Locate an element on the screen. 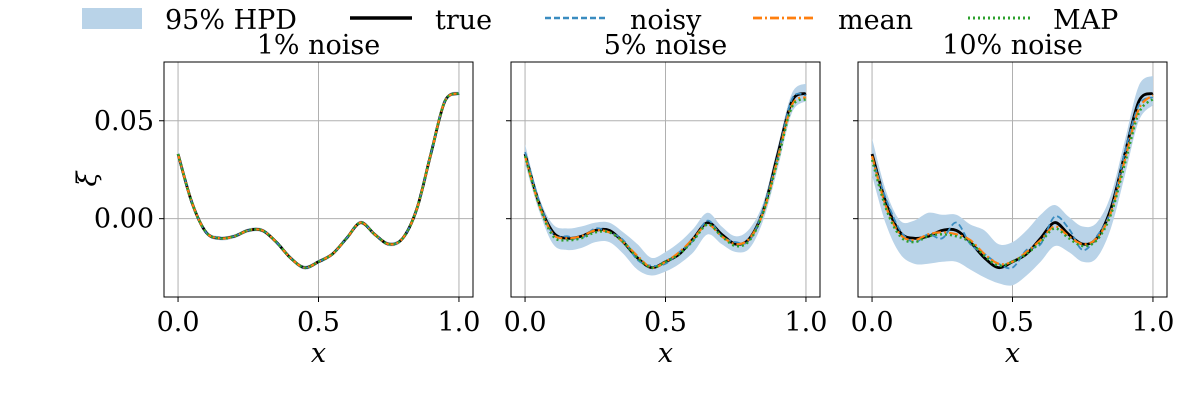 The image size is (1200, 400). series-line-noisy is located at coordinates (1012, 183).